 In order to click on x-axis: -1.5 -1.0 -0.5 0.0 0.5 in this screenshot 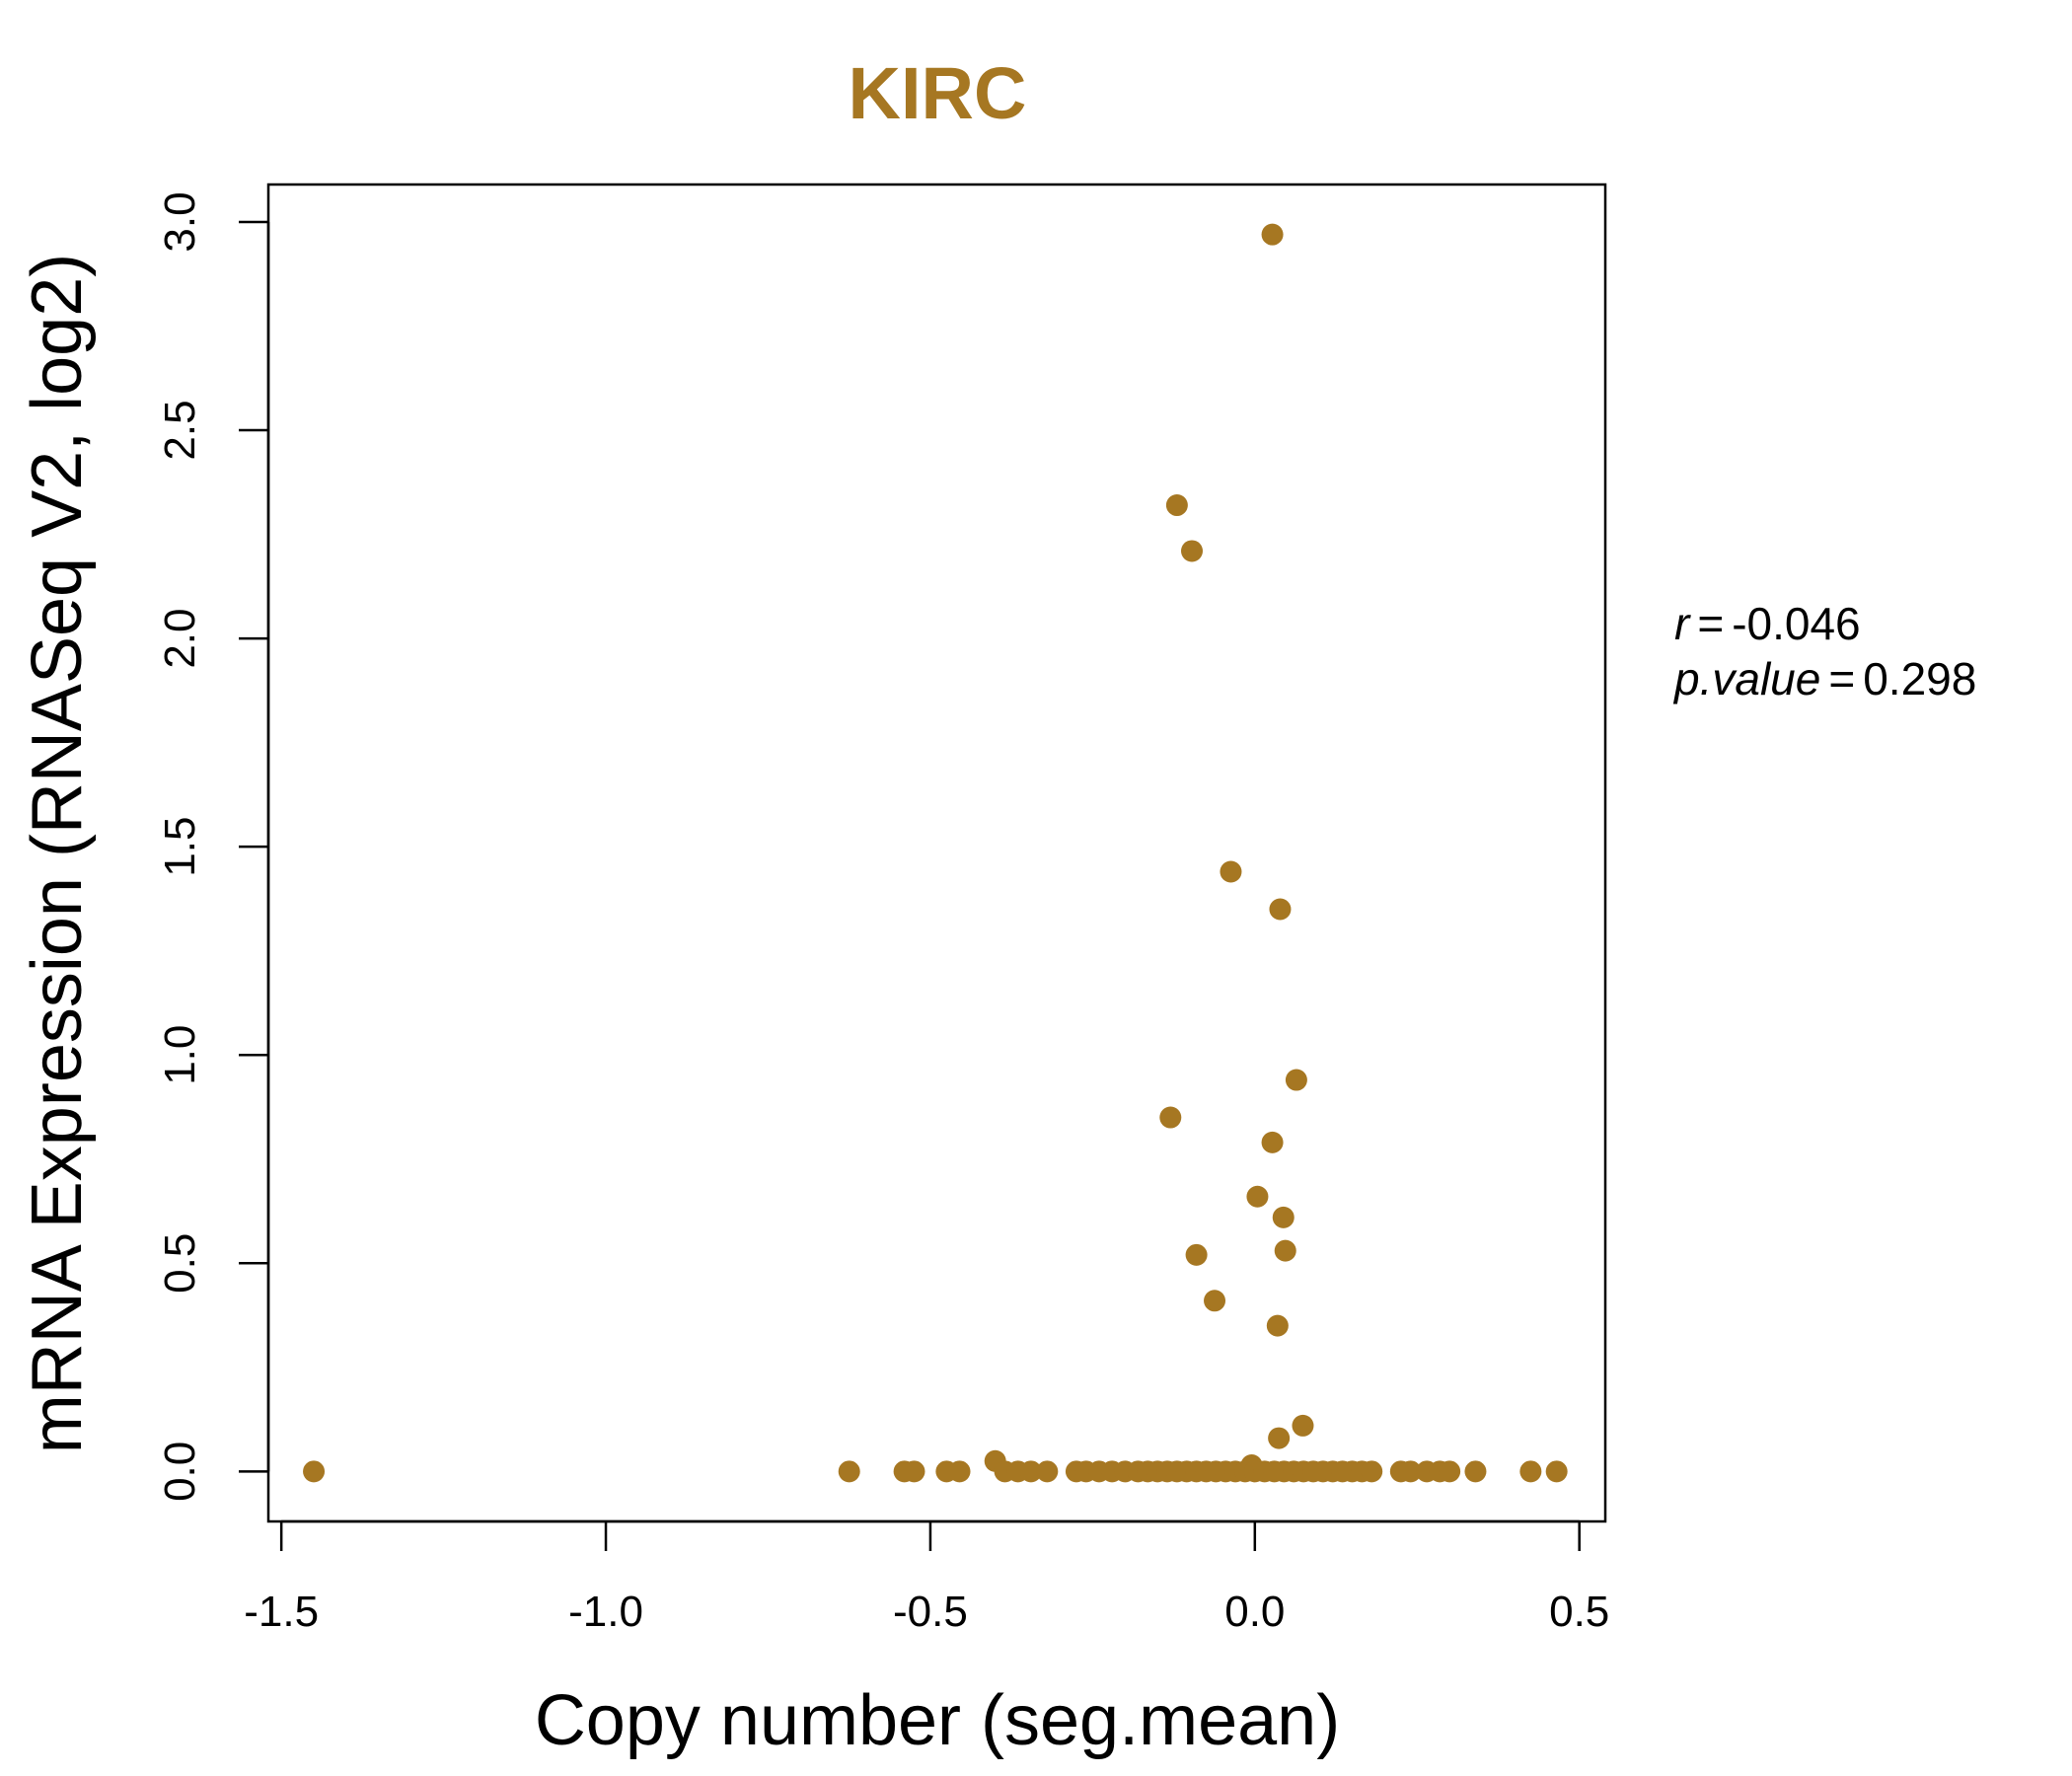, I will do `click(927, 1578)`.